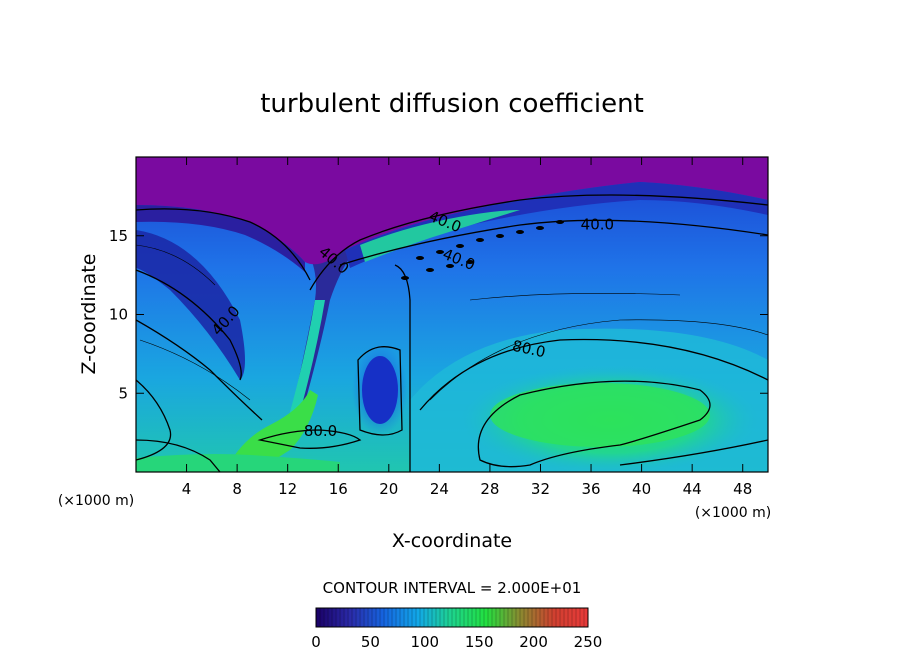 The image size is (904, 654). What do you see at coordinates (338, 489) in the screenshot?
I see `x-tick-label: 16` at bounding box center [338, 489].